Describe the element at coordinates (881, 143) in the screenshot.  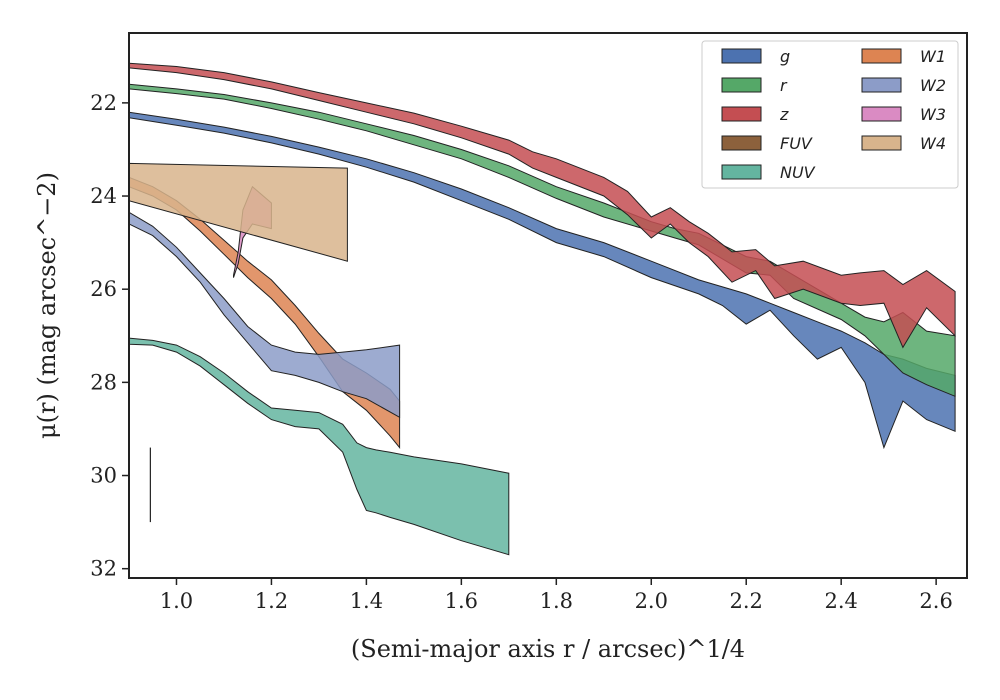
I see `legend-swatch-w4` at that location.